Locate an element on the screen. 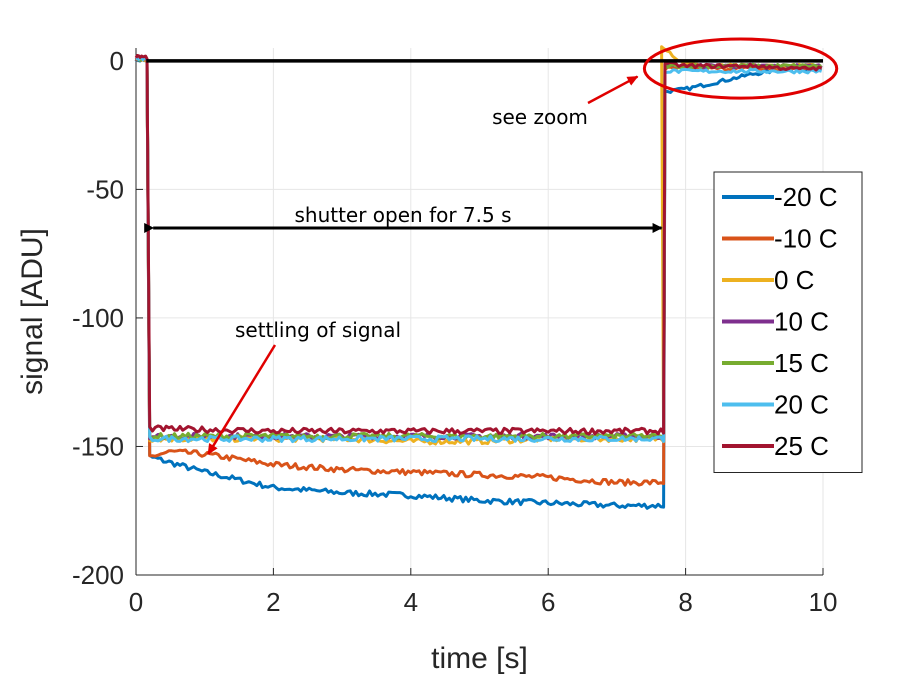 Image resolution: width=908 pixels, height=679 pixels. y-tick-label: -50 is located at coordinates (105, 189).